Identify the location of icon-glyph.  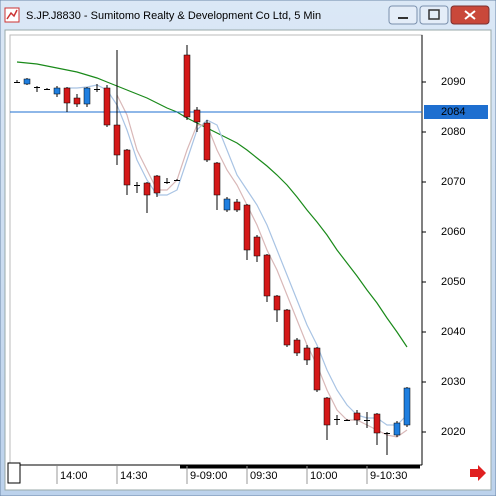
(12, 14).